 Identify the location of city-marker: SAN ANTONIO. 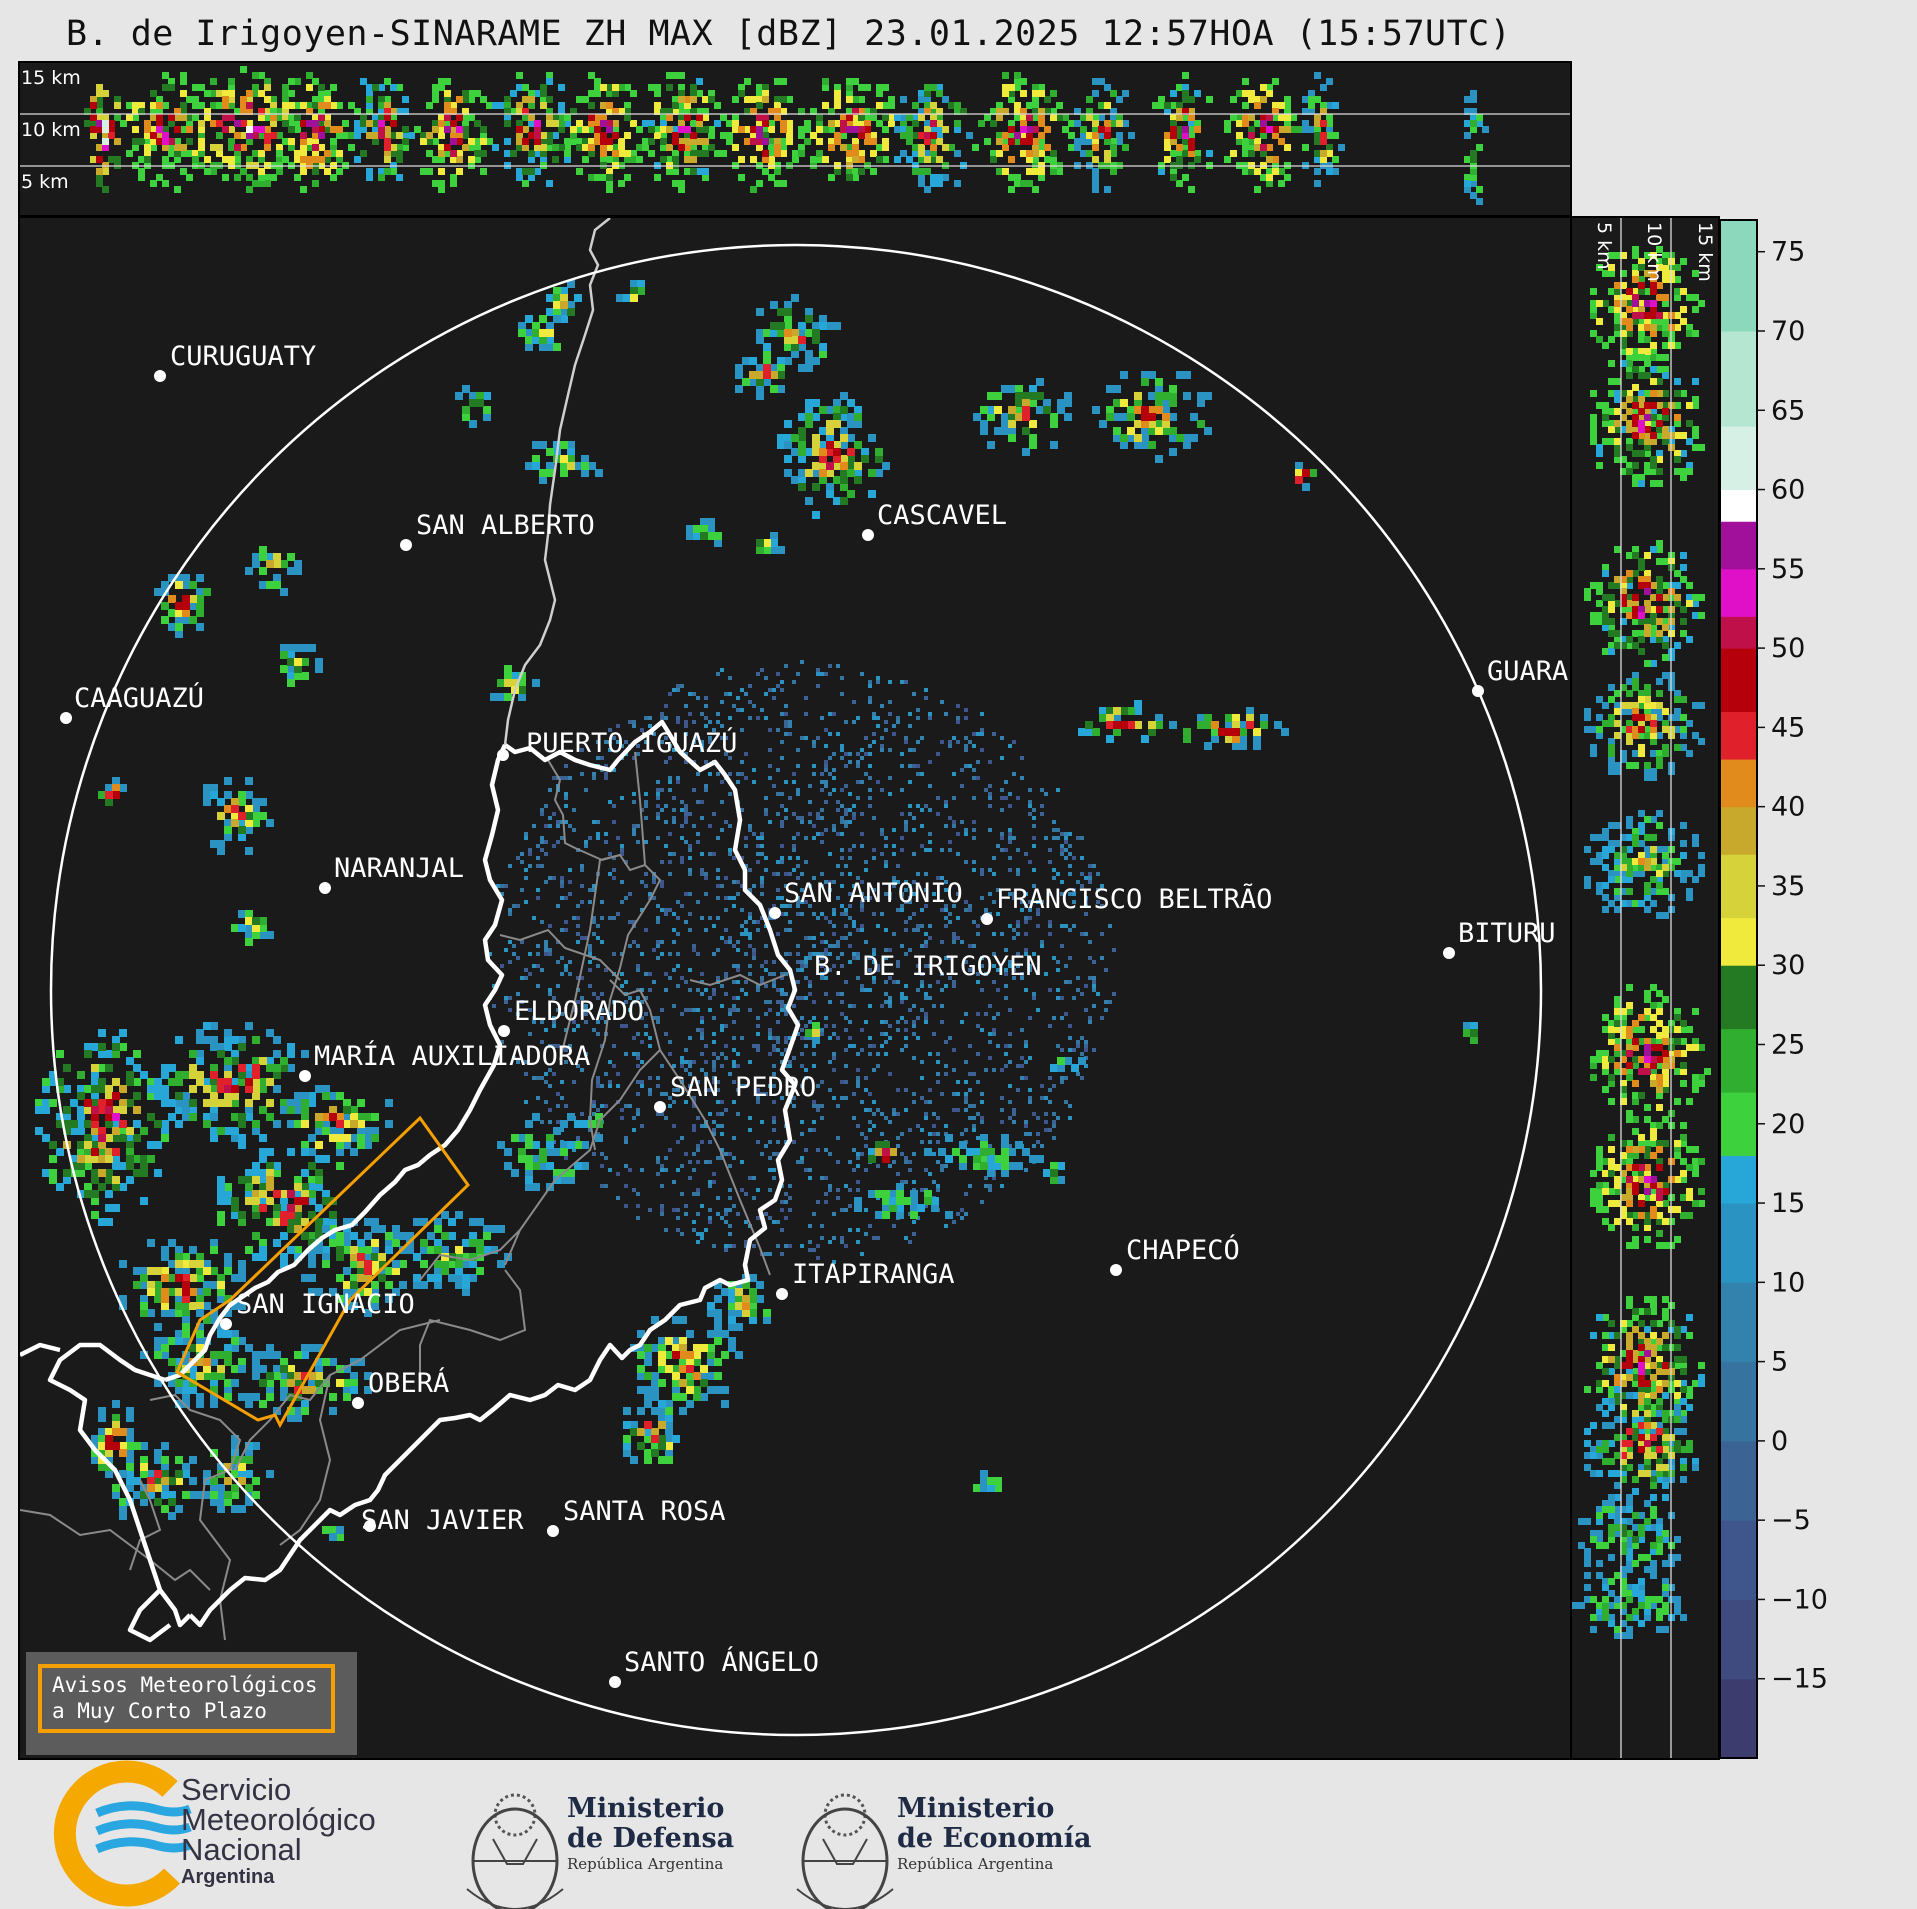
(866, 898).